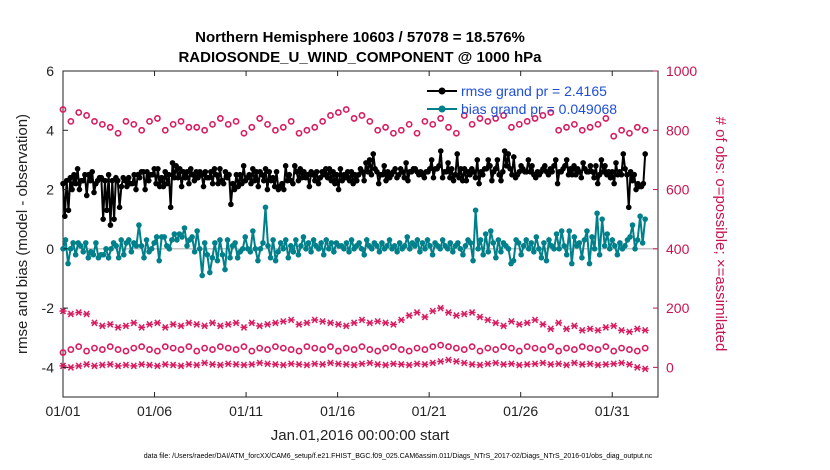 The height and width of the screenshot is (470, 830). What do you see at coordinates (534, 91) in the screenshot?
I see `legend-rmse-label: rmse grand pr = 2.4165` at bounding box center [534, 91].